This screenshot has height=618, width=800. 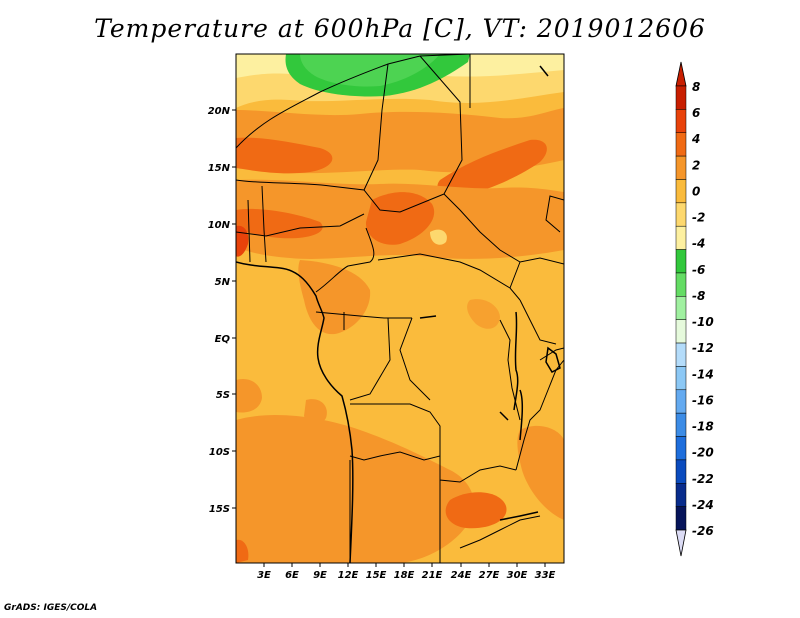 What do you see at coordinates (219, 452) in the screenshot?
I see `lat-label-10s: 10S` at bounding box center [219, 452].